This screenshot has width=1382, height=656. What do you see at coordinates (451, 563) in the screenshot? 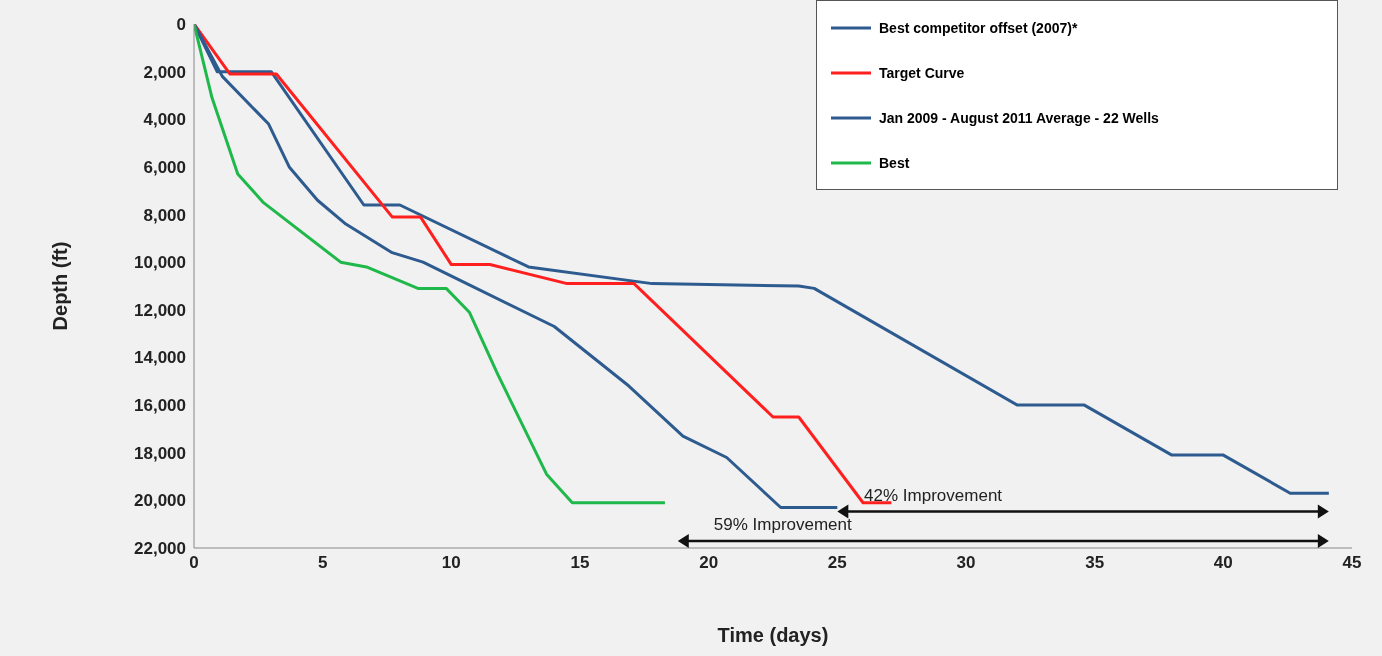
I see `x-tick-label: 10` at bounding box center [451, 563].